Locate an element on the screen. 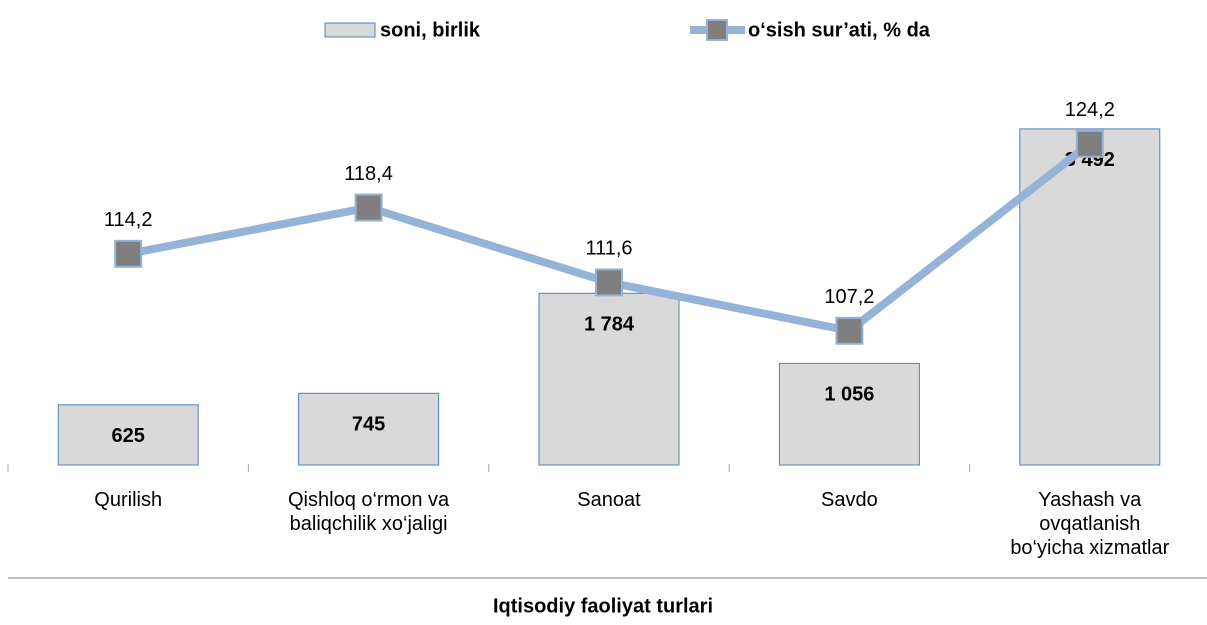  bar-value-label: 745 is located at coordinates (368, 425).